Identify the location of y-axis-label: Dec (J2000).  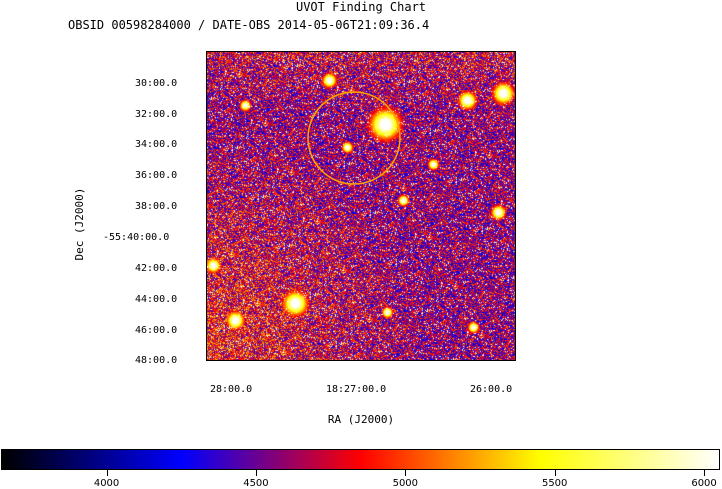
(79, 224).